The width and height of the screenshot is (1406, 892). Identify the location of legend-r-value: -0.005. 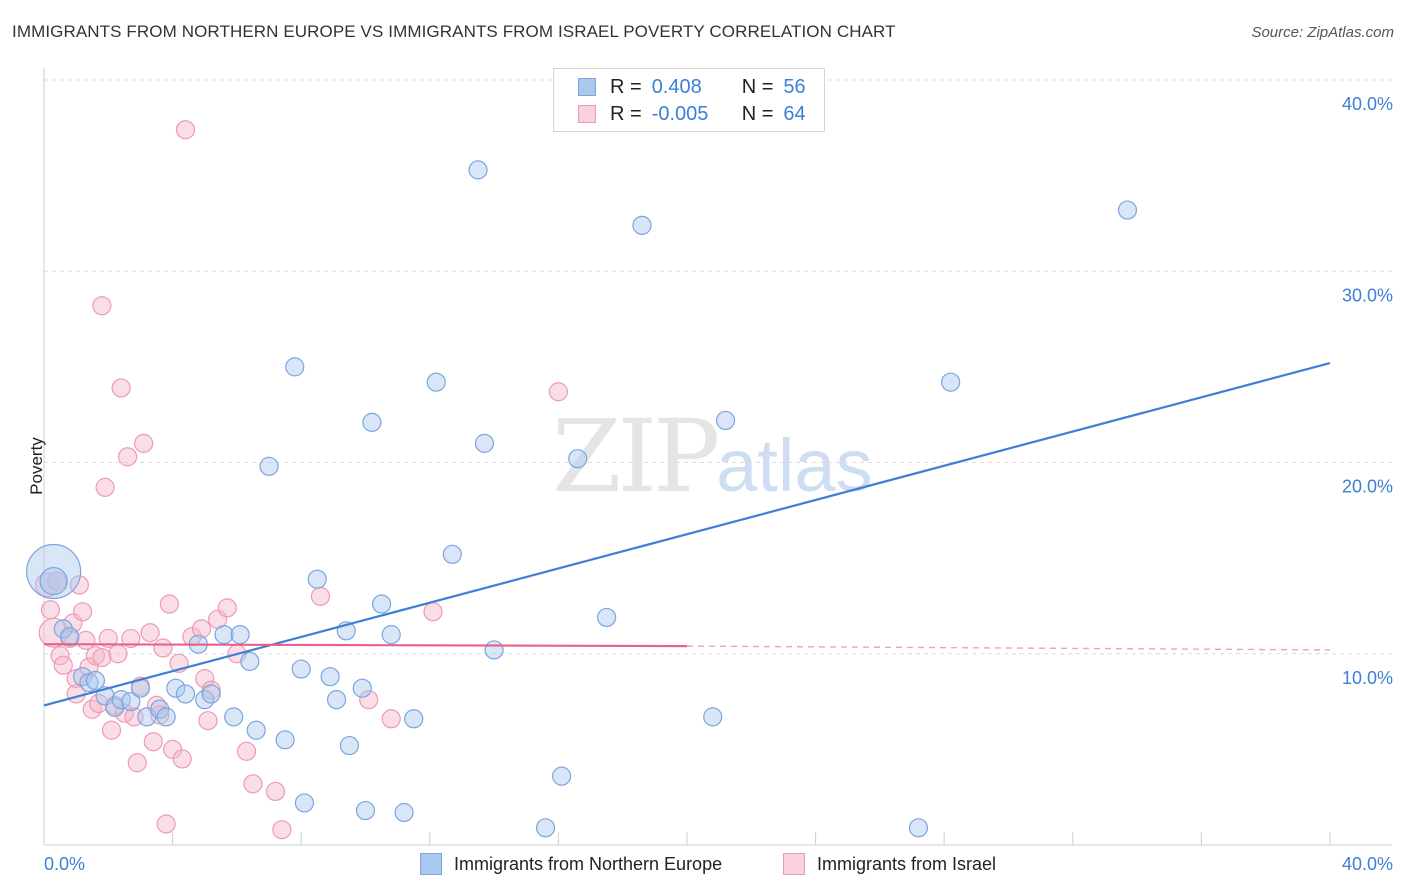
(680, 113).